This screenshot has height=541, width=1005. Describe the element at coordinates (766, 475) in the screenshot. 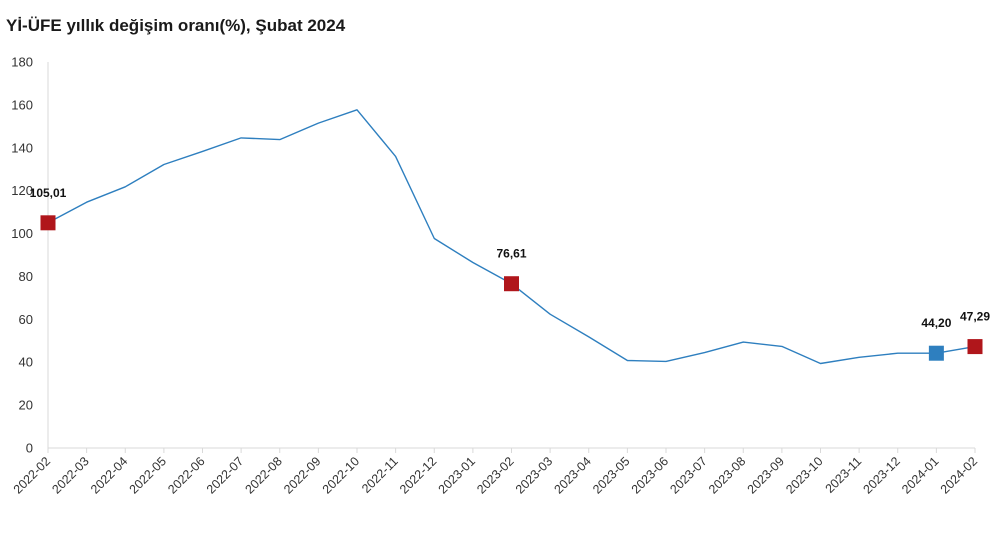

I see `x-tick-label: 2023-09` at that location.